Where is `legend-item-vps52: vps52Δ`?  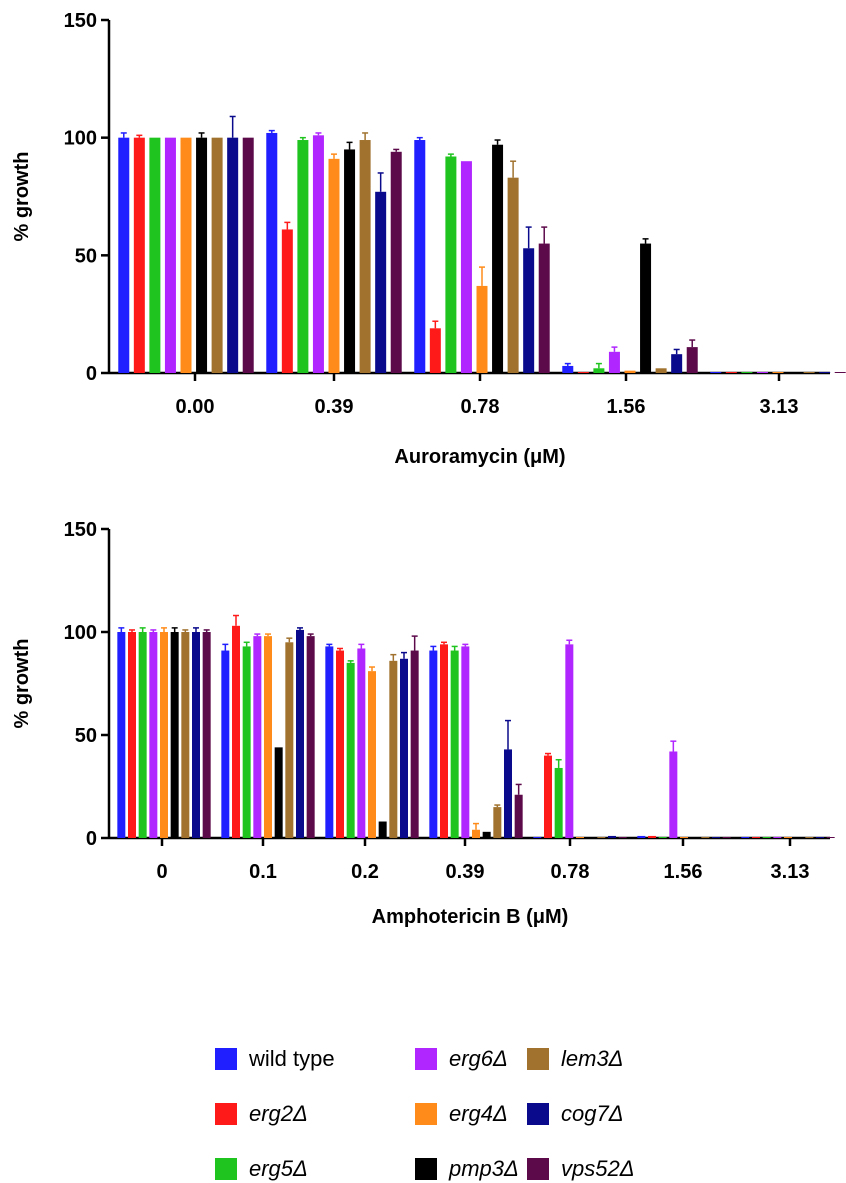
legend-item-vps52: vps52Δ is located at coordinates (580, 1169).